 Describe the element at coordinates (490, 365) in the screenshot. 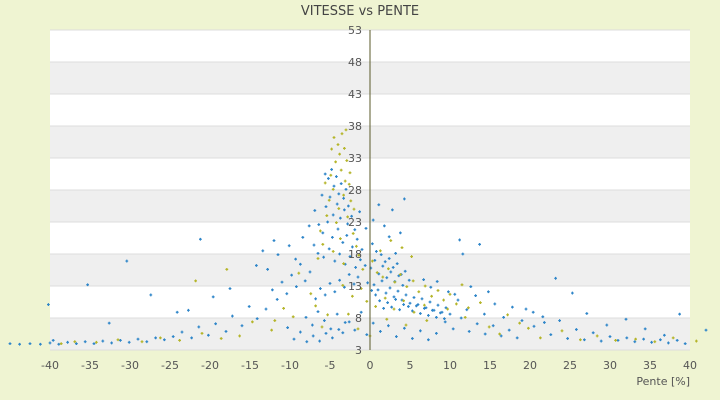

I see `x-tick-label: 15` at that location.